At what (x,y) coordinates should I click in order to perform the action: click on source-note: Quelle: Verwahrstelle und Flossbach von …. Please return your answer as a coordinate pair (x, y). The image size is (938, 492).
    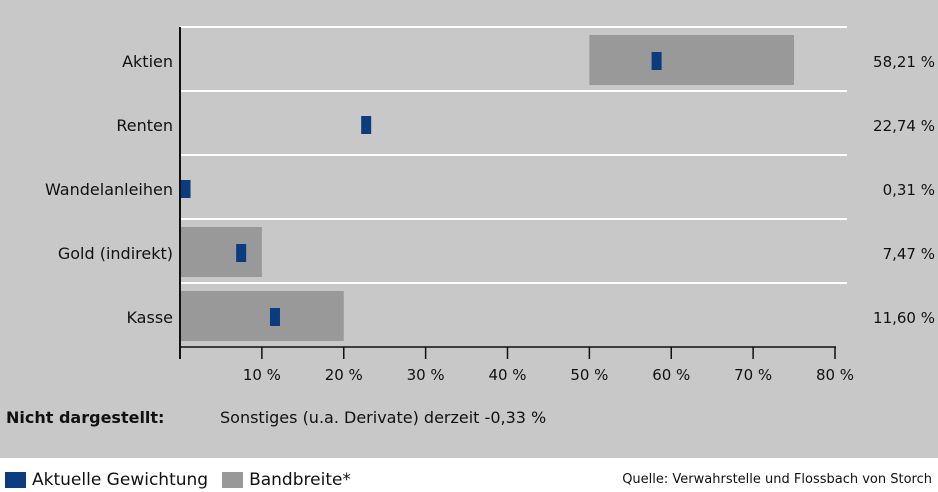
    Looking at the image, I should click on (777, 479).